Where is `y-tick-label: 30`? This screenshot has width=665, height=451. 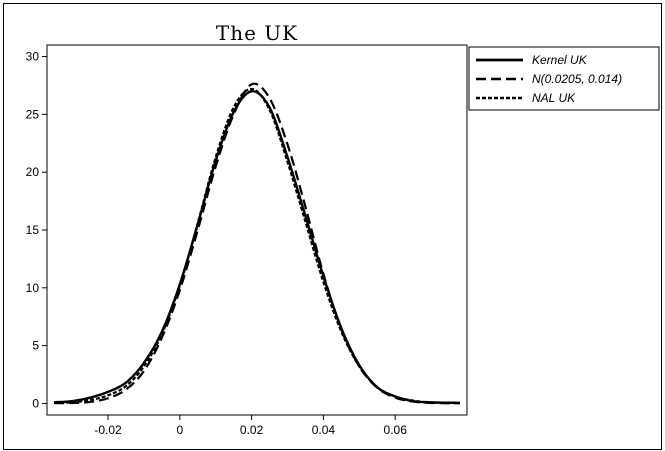 y-tick-label: 30 is located at coordinates (33, 57).